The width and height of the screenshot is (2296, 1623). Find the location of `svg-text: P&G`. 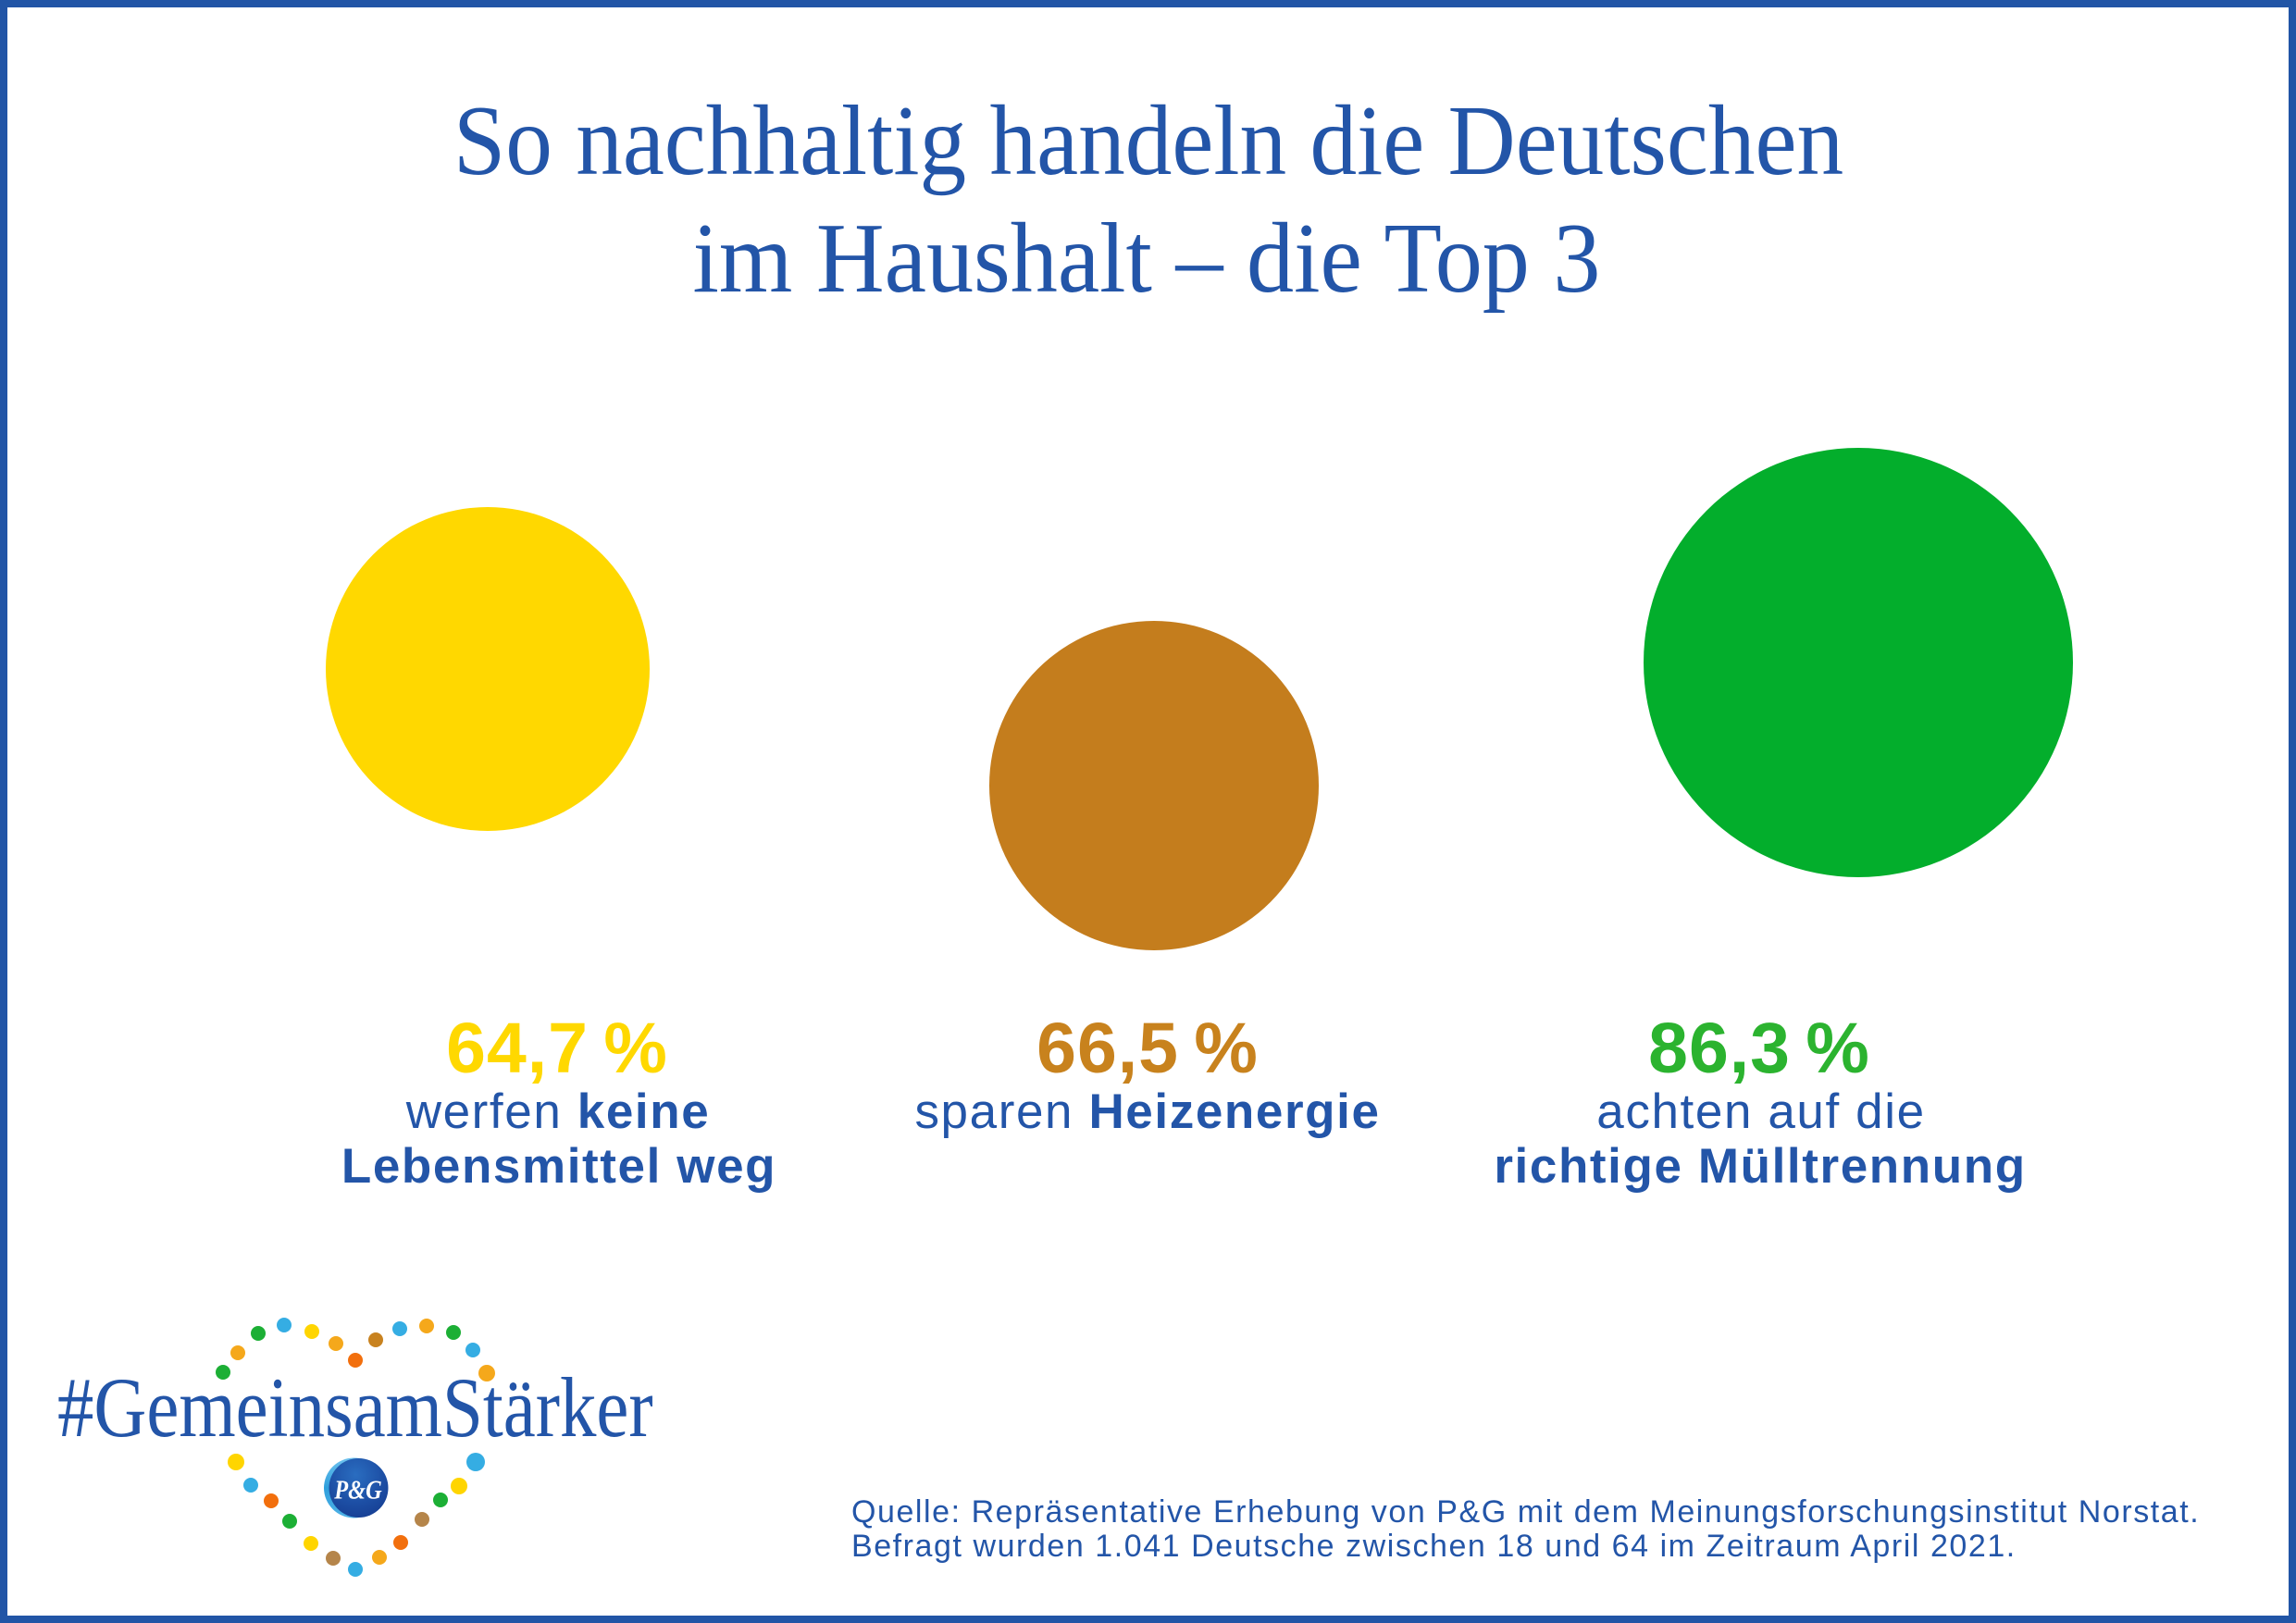

svg-text: P&G is located at coordinates (358, 1490).